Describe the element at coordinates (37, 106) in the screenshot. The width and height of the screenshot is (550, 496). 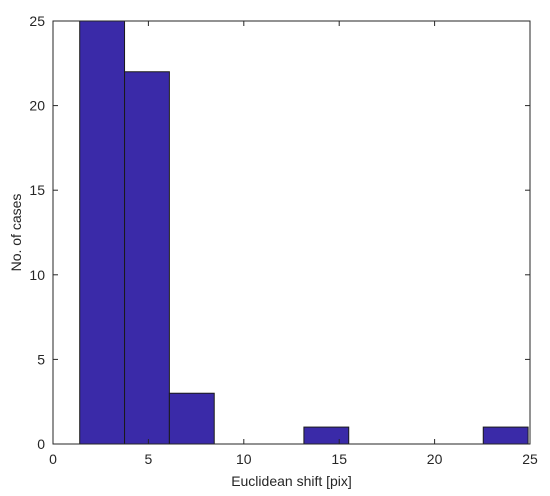
I see `y-tick-label-4: 20` at that location.